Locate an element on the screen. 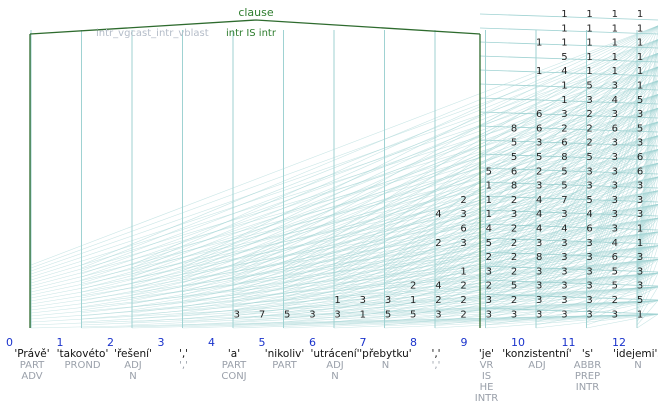 This screenshot has width=658, height=415. token-index: 5 is located at coordinates (262, 342).